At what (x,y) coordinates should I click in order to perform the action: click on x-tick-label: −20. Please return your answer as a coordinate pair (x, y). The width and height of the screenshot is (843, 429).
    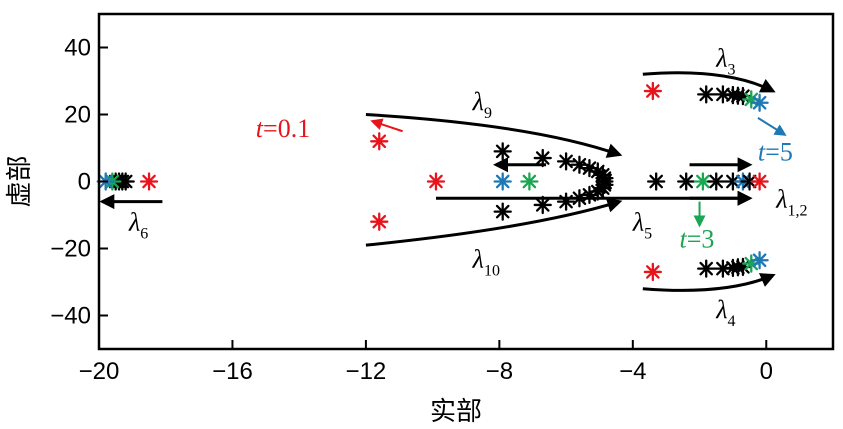
    Looking at the image, I should click on (99, 371).